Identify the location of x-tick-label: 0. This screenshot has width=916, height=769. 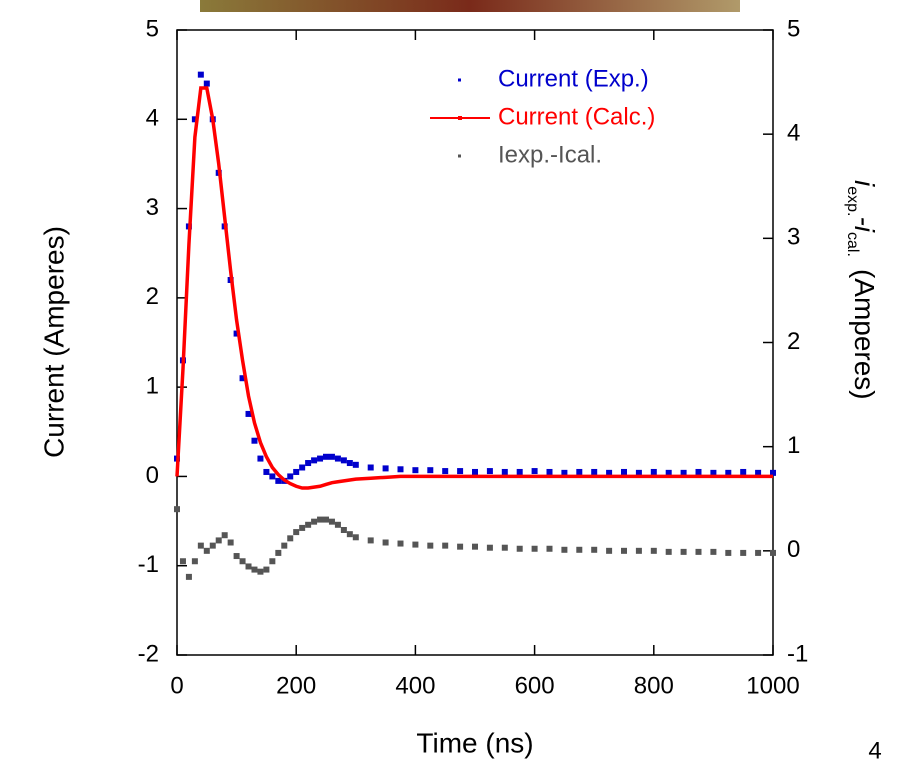
(176, 685).